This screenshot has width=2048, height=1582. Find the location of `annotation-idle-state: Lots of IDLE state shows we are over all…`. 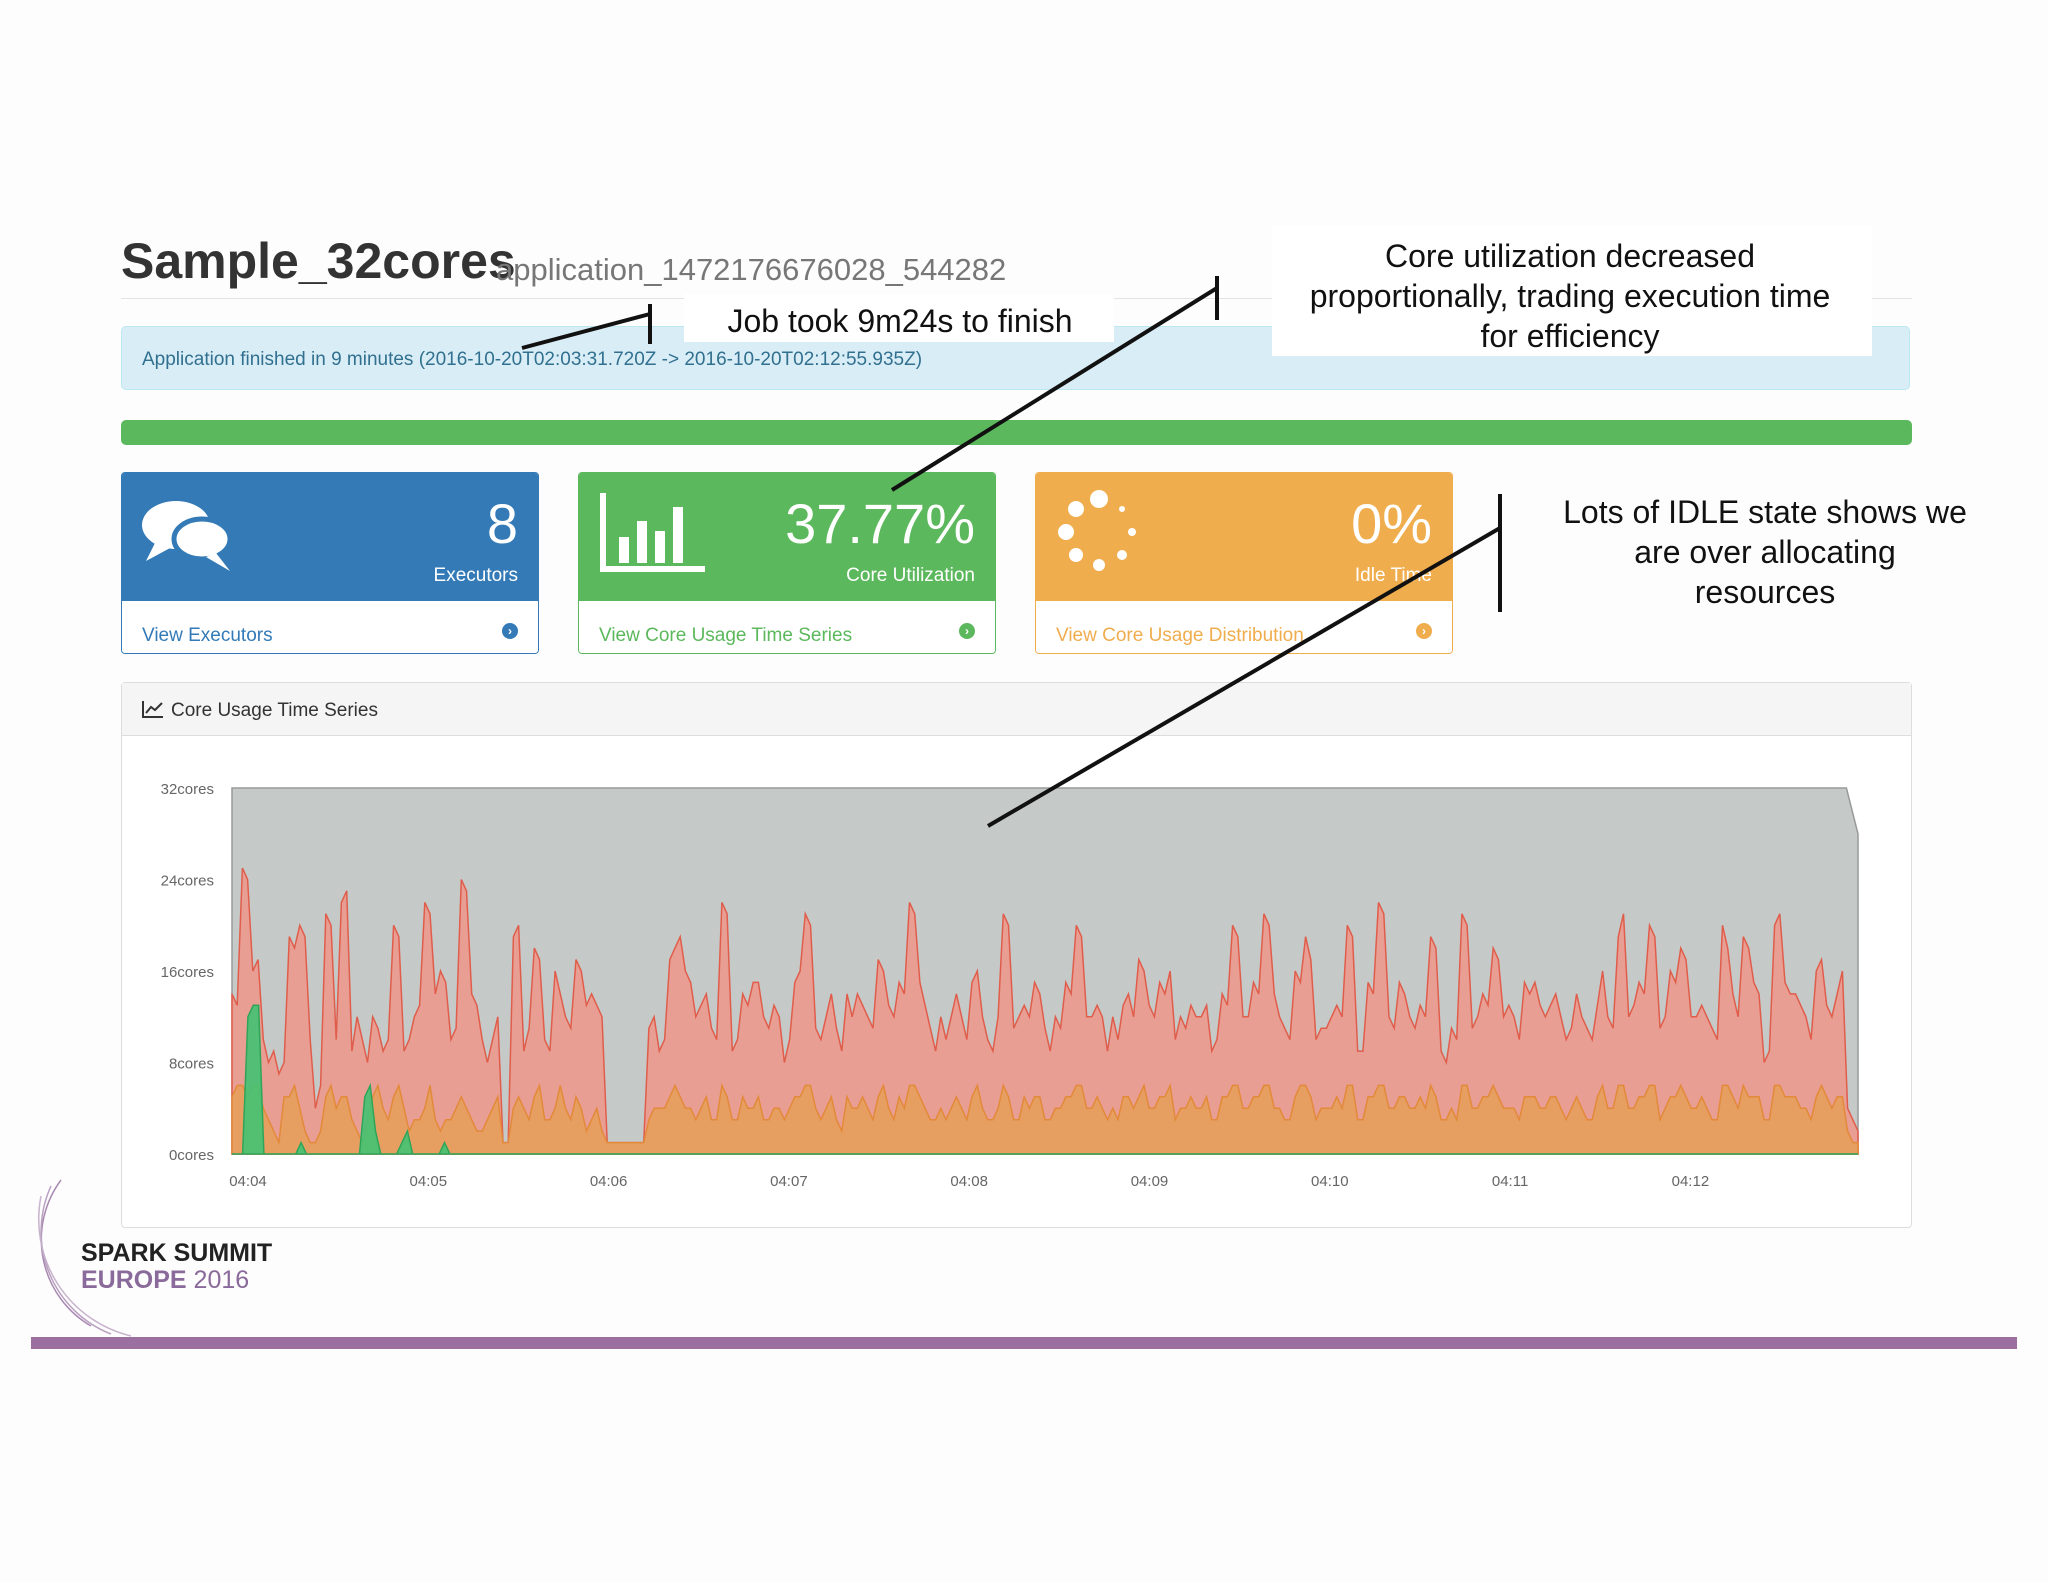

annotation-idle-state: Lots of IDLE state shows we are over all… is located at coordinates (1765, 552).